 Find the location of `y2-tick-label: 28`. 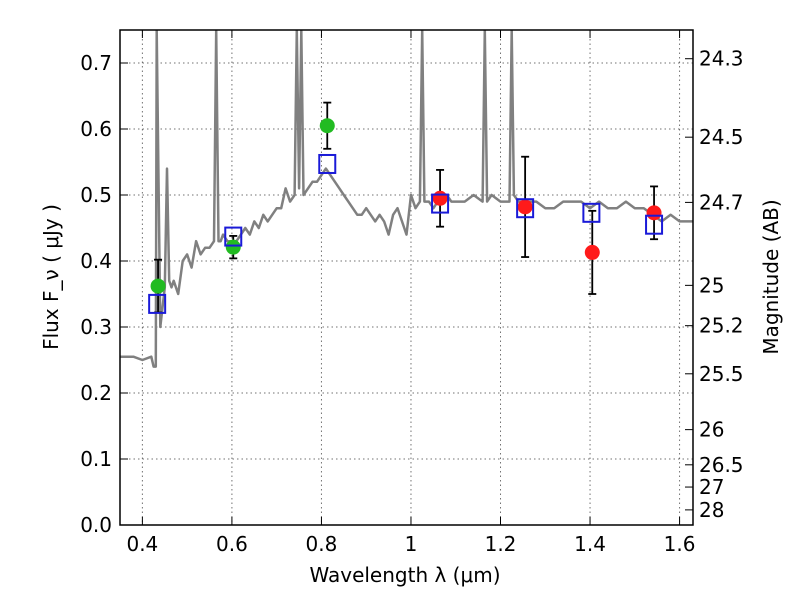

y2-tick-label: 28 is located at coordinates (711, 510).